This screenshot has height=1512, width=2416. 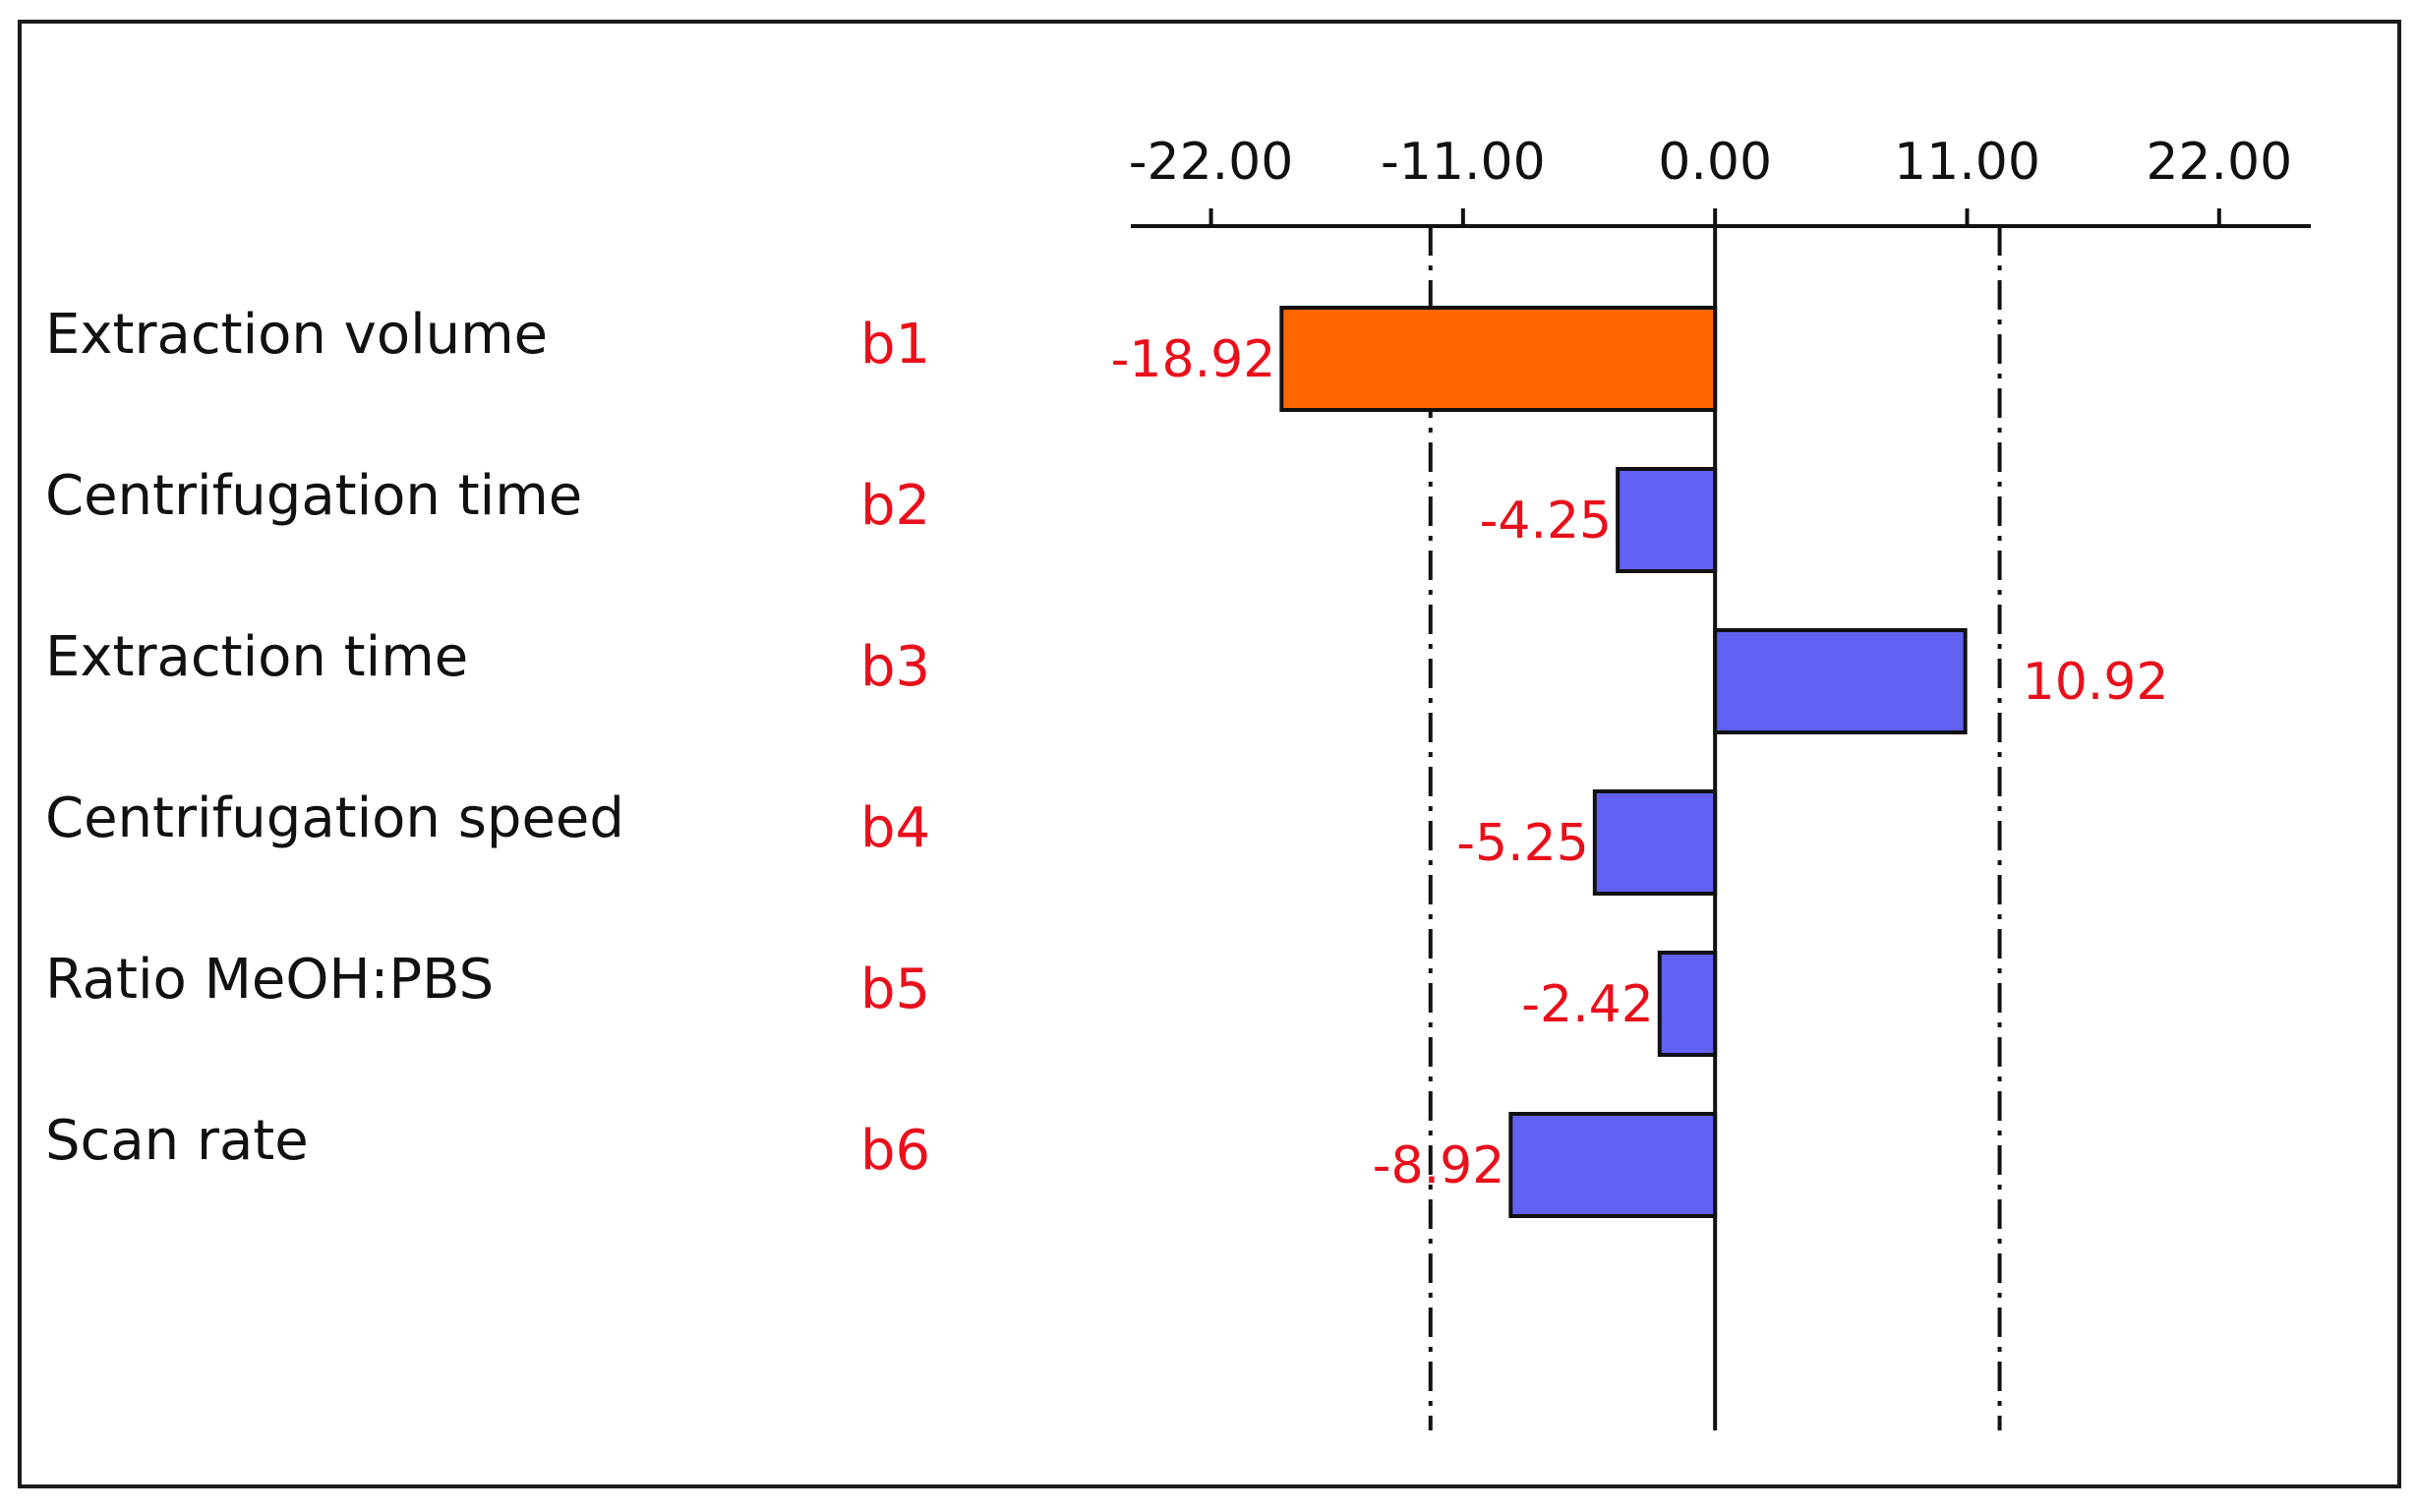 I want to click on factor-label-b3: Extraction time, so click(x=256, y=657).